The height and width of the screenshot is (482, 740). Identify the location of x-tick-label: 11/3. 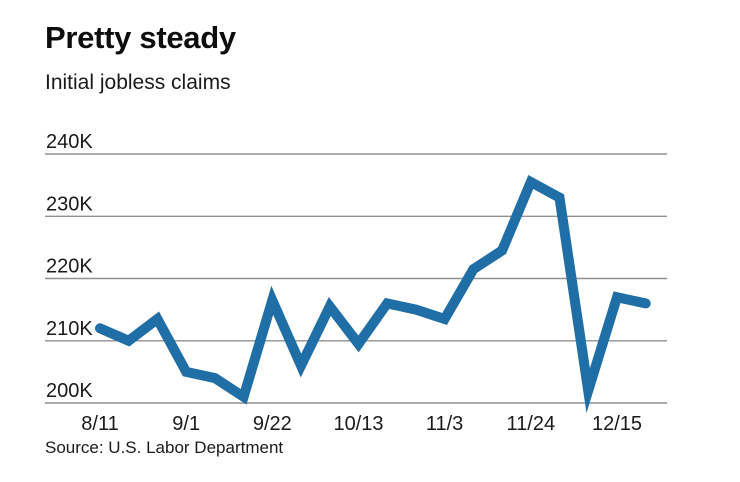
(444, 424).